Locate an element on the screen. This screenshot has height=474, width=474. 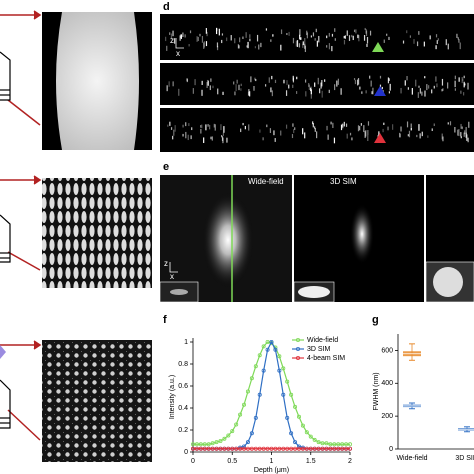
y-axis-label: Intensity (a.u.) is located at coordinates (172, 397).